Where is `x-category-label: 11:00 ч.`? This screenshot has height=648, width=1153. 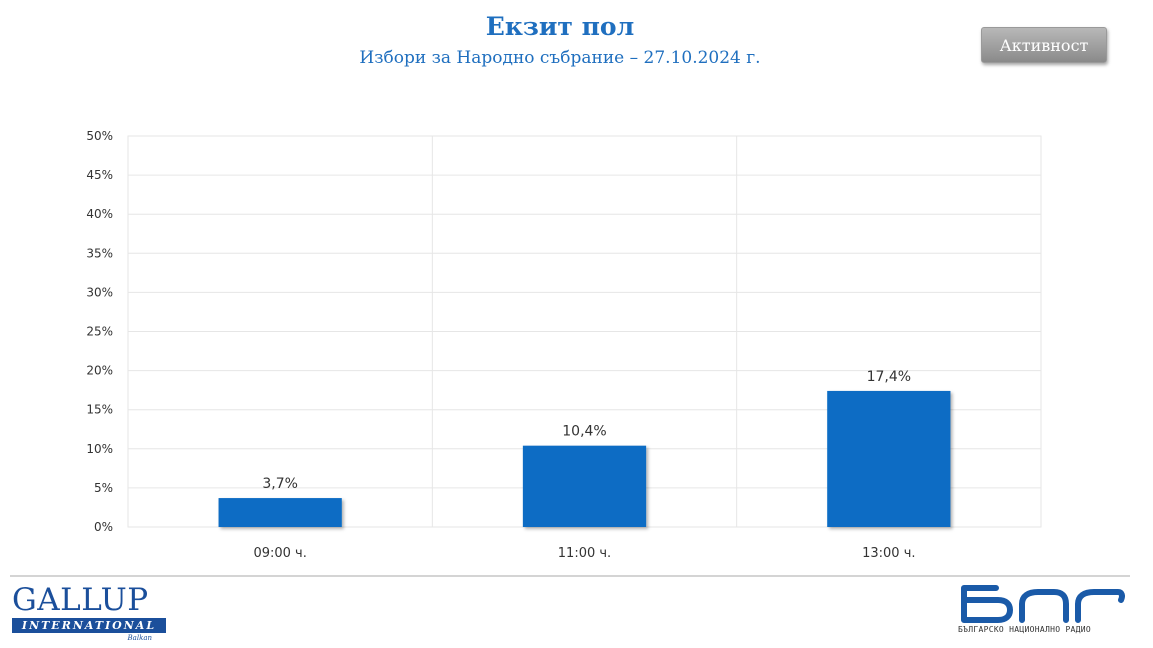 x-category-label: 11:00 ч. is located at coordinates (584, 553).